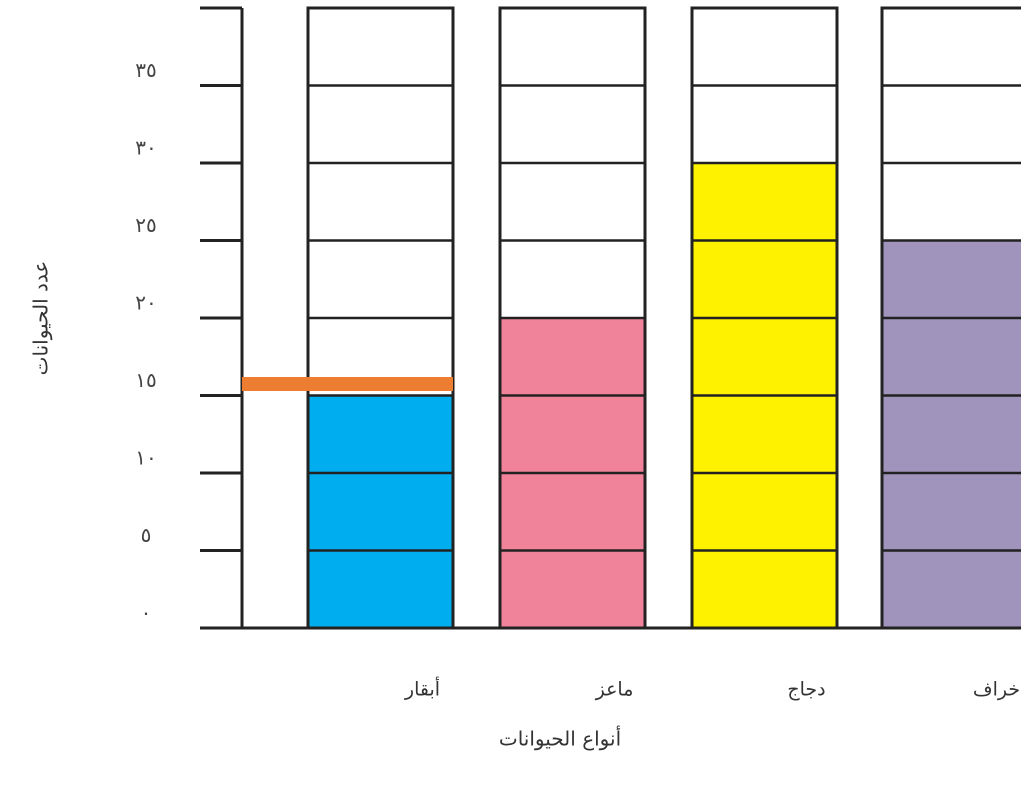 The image size is (1021, 787). What do you see at coordinates (996, 690) in the screenshot?
I see `x-tick-label: خراف` at bounding box center [996, 690].